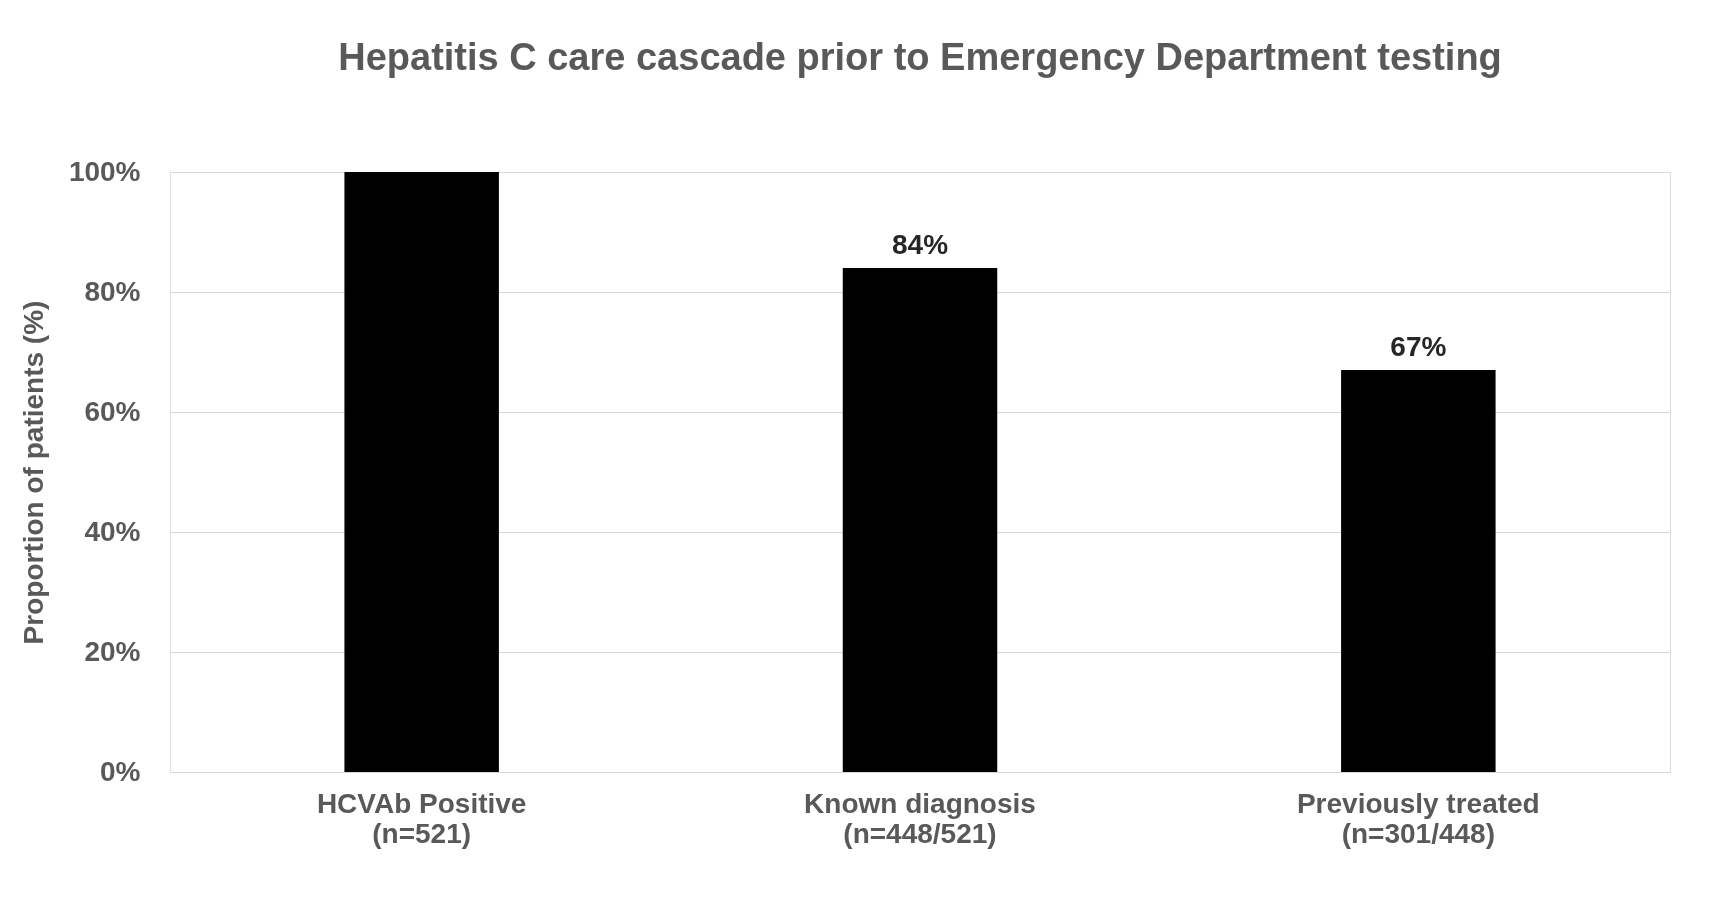  I want to click on y-axis-title: Proportion of patients (%), so click(33, 472).